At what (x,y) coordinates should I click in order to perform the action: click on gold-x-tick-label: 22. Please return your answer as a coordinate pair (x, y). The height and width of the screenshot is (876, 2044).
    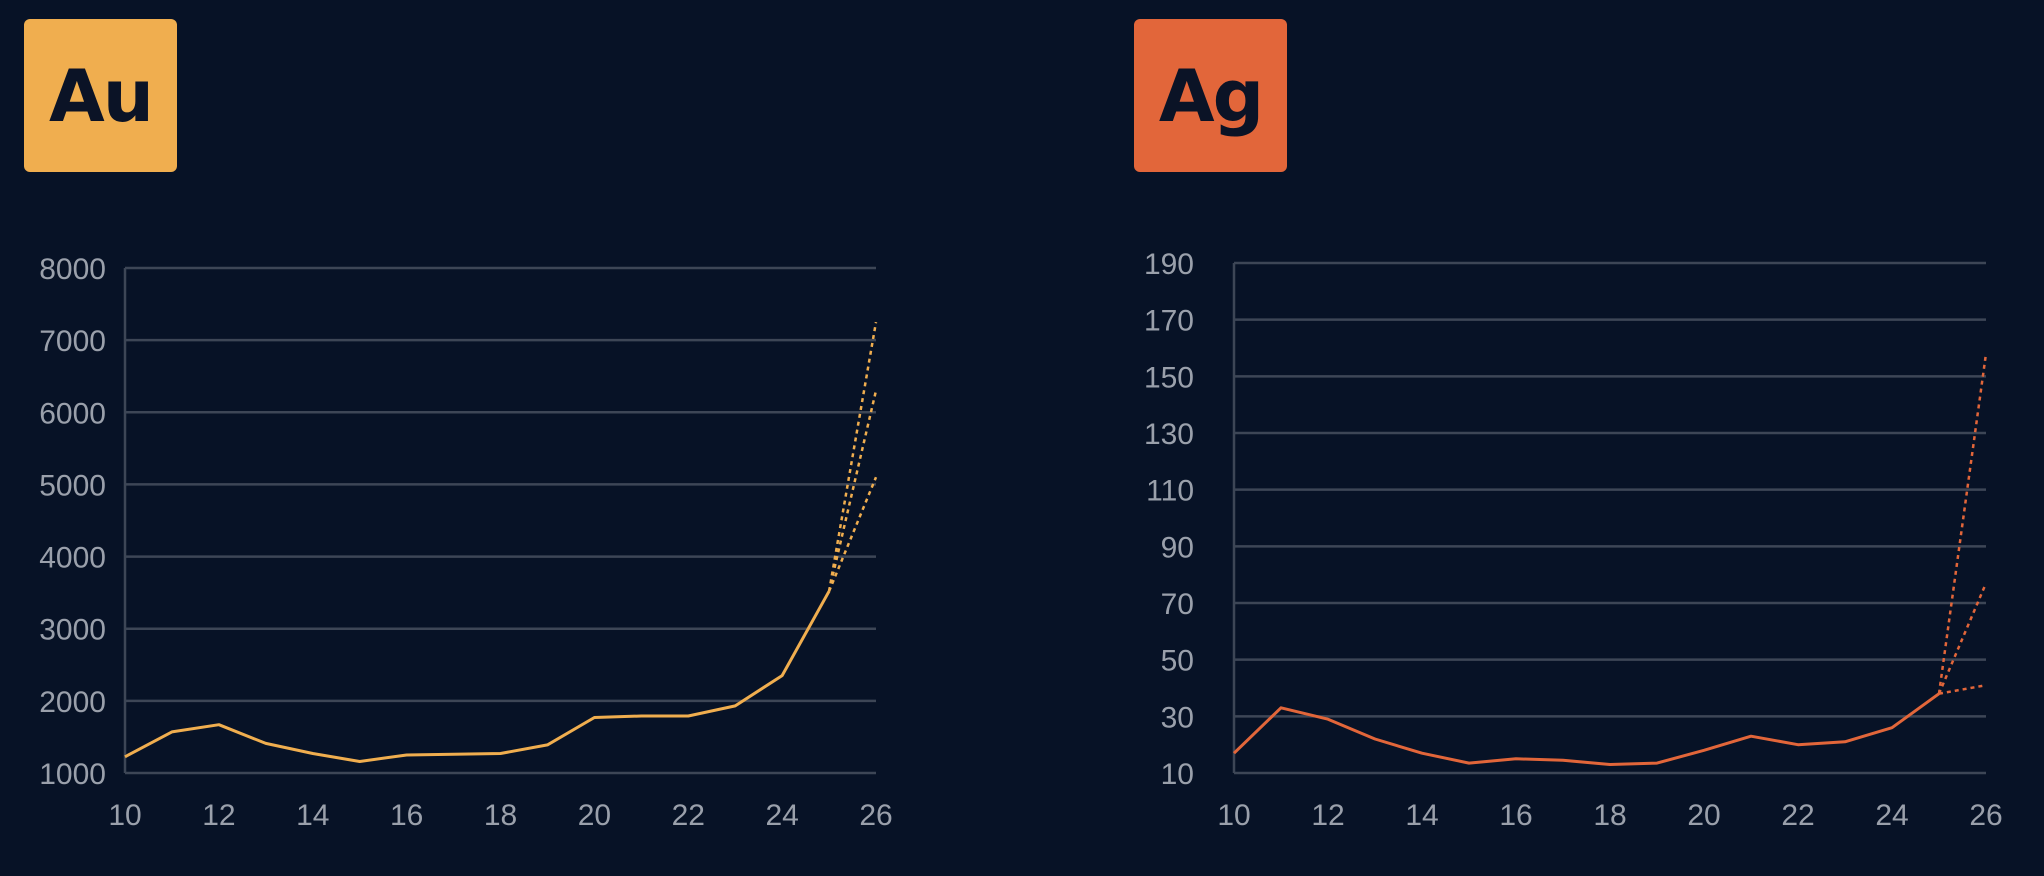
    Looking at the image, I should click on (688, 815).